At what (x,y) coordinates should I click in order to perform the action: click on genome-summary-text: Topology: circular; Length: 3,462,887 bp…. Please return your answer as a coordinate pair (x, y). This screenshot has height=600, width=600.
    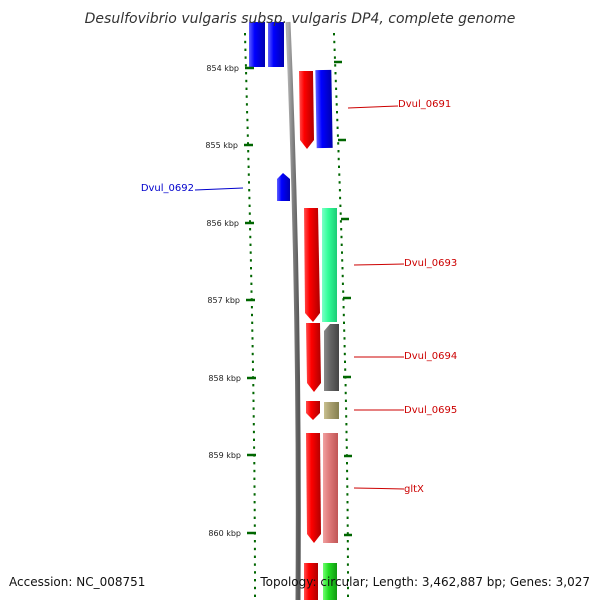
    Looking at the image, I should click on (424, 582).